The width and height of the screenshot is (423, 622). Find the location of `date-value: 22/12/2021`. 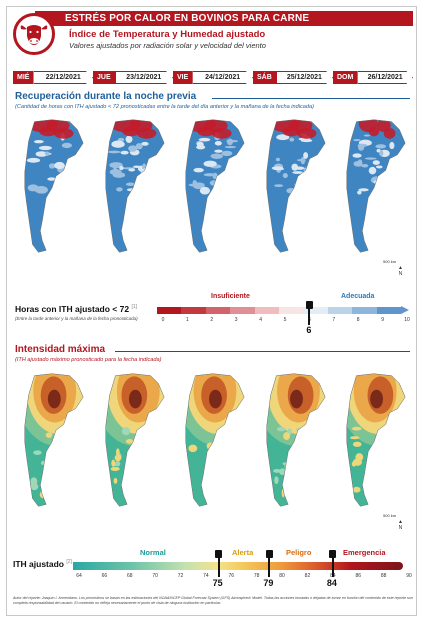

date-value: 22/12/2021 is located at coordinates (63, 77).